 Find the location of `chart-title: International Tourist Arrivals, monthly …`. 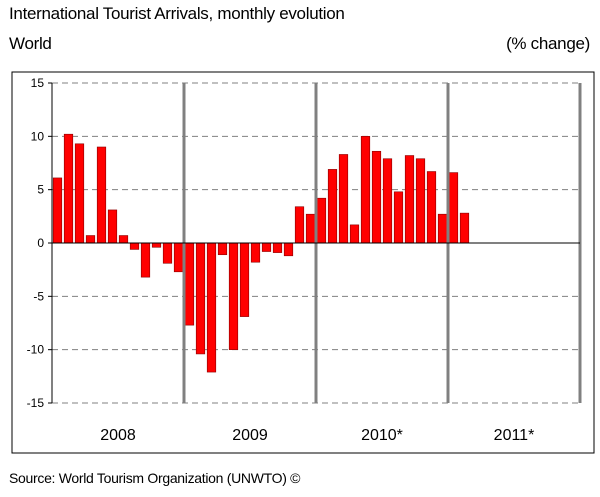

chart-title: International Tourist Arrivals, monthly … is located at coordinates (177, 13).